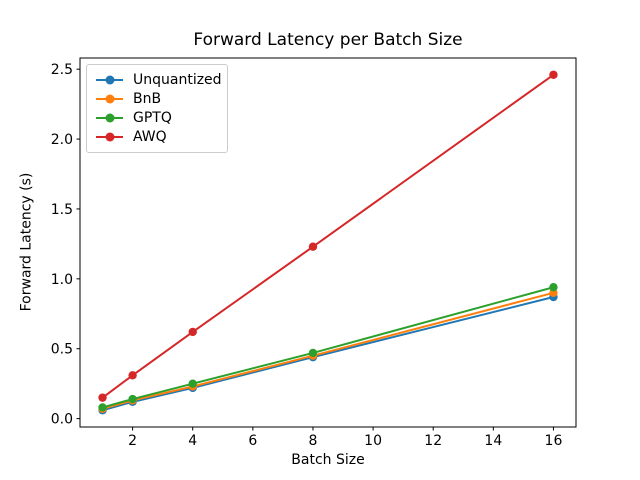 Image resolution: width=640 pixels, height=480 pixels. What do you see at coordinates (152, 118) in the screenshot?
I see `legend-label: GPTQ` at bounding box center [152, 118].